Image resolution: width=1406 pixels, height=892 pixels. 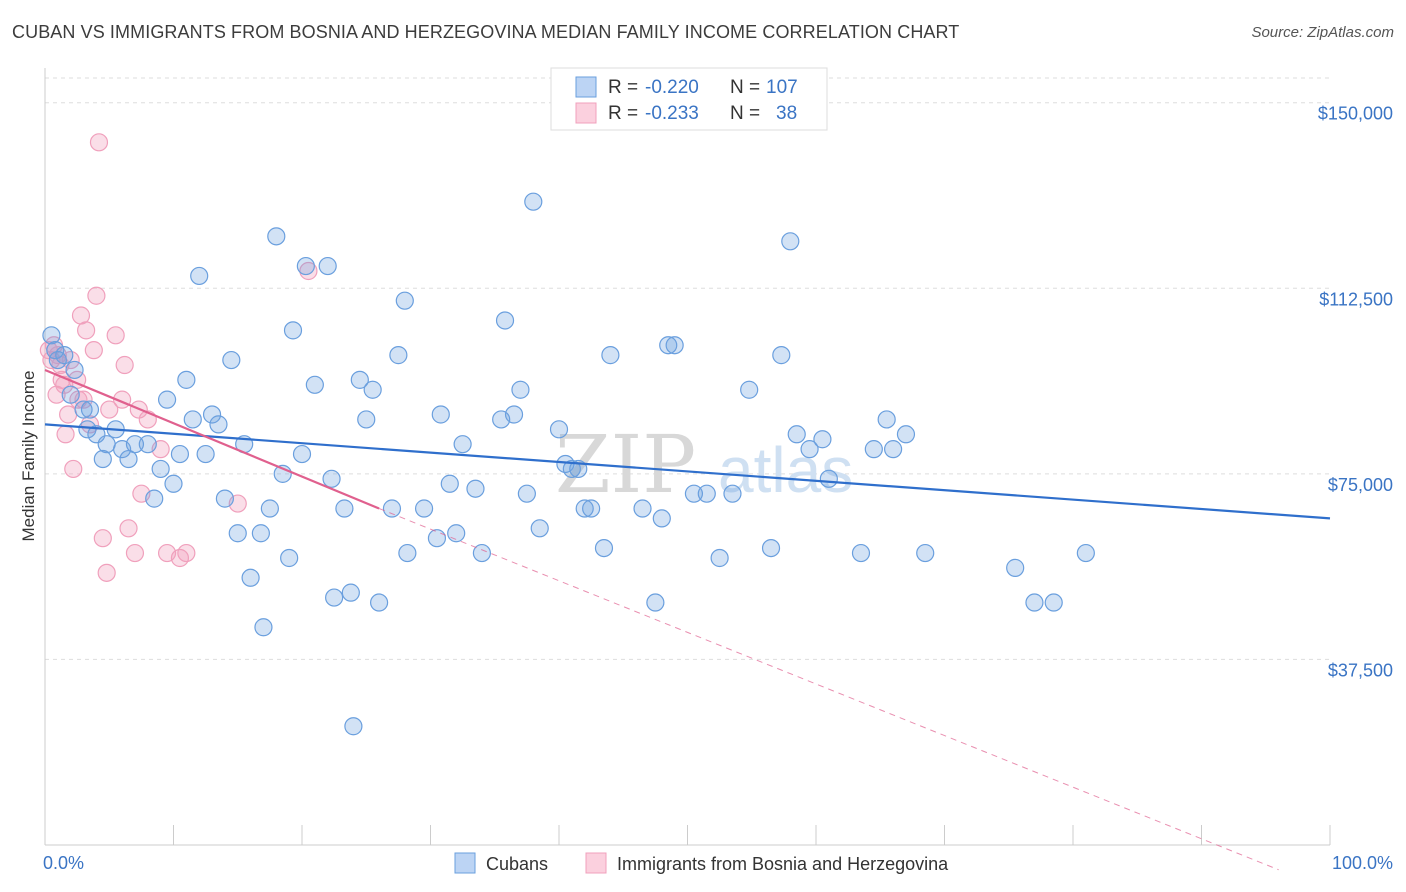 I want to click on legend-swatch-cubans, so click(x=586, y=87).